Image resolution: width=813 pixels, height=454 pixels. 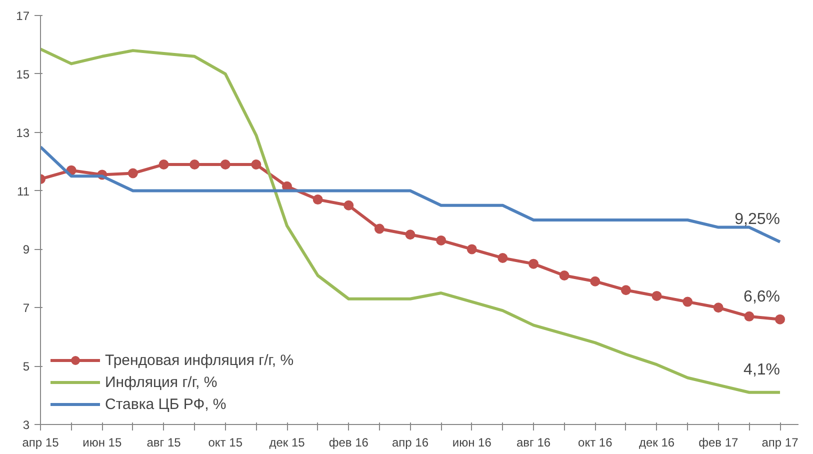 I want to click on annotation: 9,25%, so click(x=757, y=219).